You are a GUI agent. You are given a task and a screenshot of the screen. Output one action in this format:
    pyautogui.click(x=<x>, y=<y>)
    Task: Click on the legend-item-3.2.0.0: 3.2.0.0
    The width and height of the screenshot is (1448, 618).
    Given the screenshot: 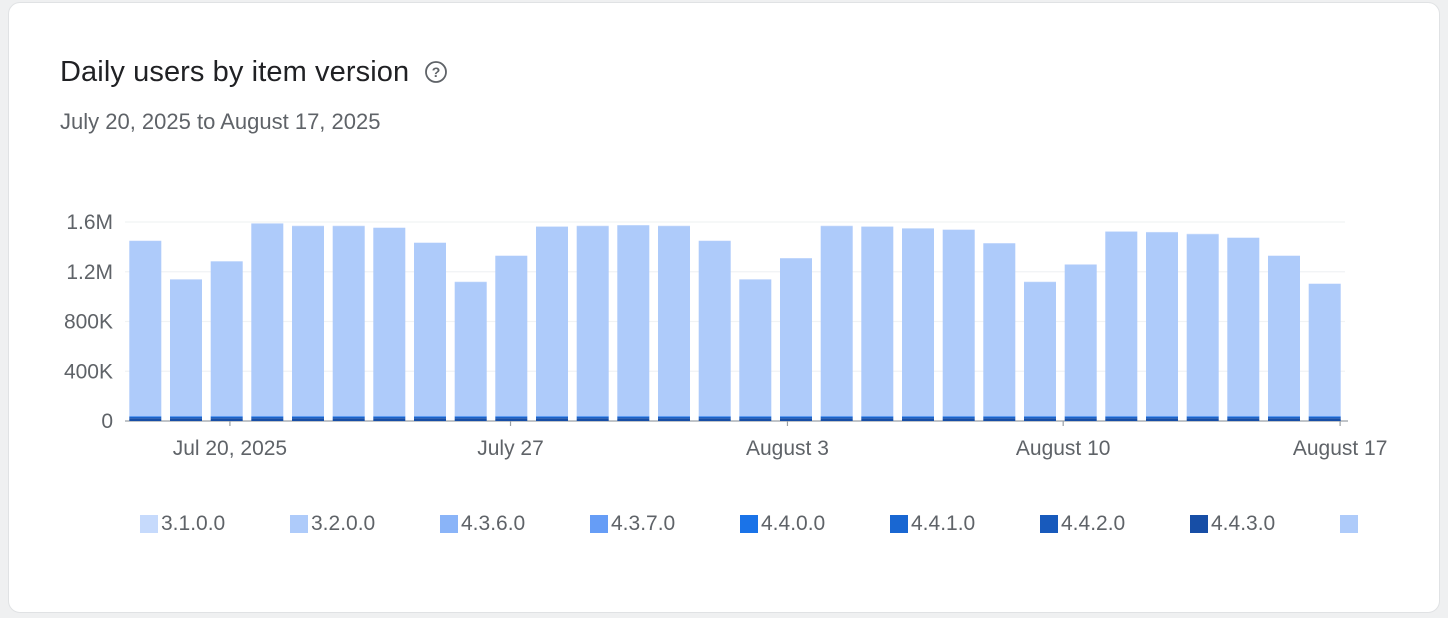 What is the action you would take?
    pyautogui.click(x=365, y=524)
    